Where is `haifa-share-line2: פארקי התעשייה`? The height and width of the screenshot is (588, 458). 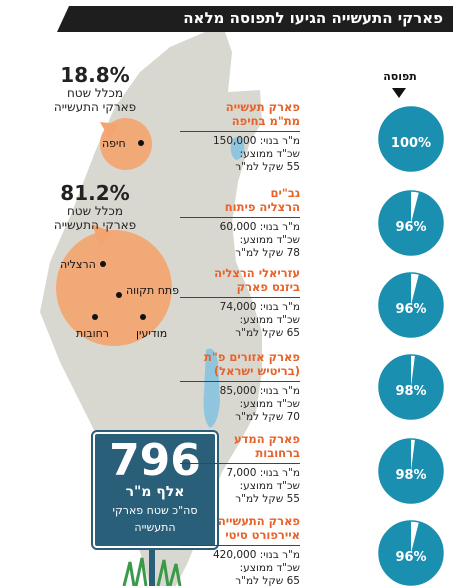 haifa-share-line2: פארקי התעשייה is located at coordinates (95, 107).